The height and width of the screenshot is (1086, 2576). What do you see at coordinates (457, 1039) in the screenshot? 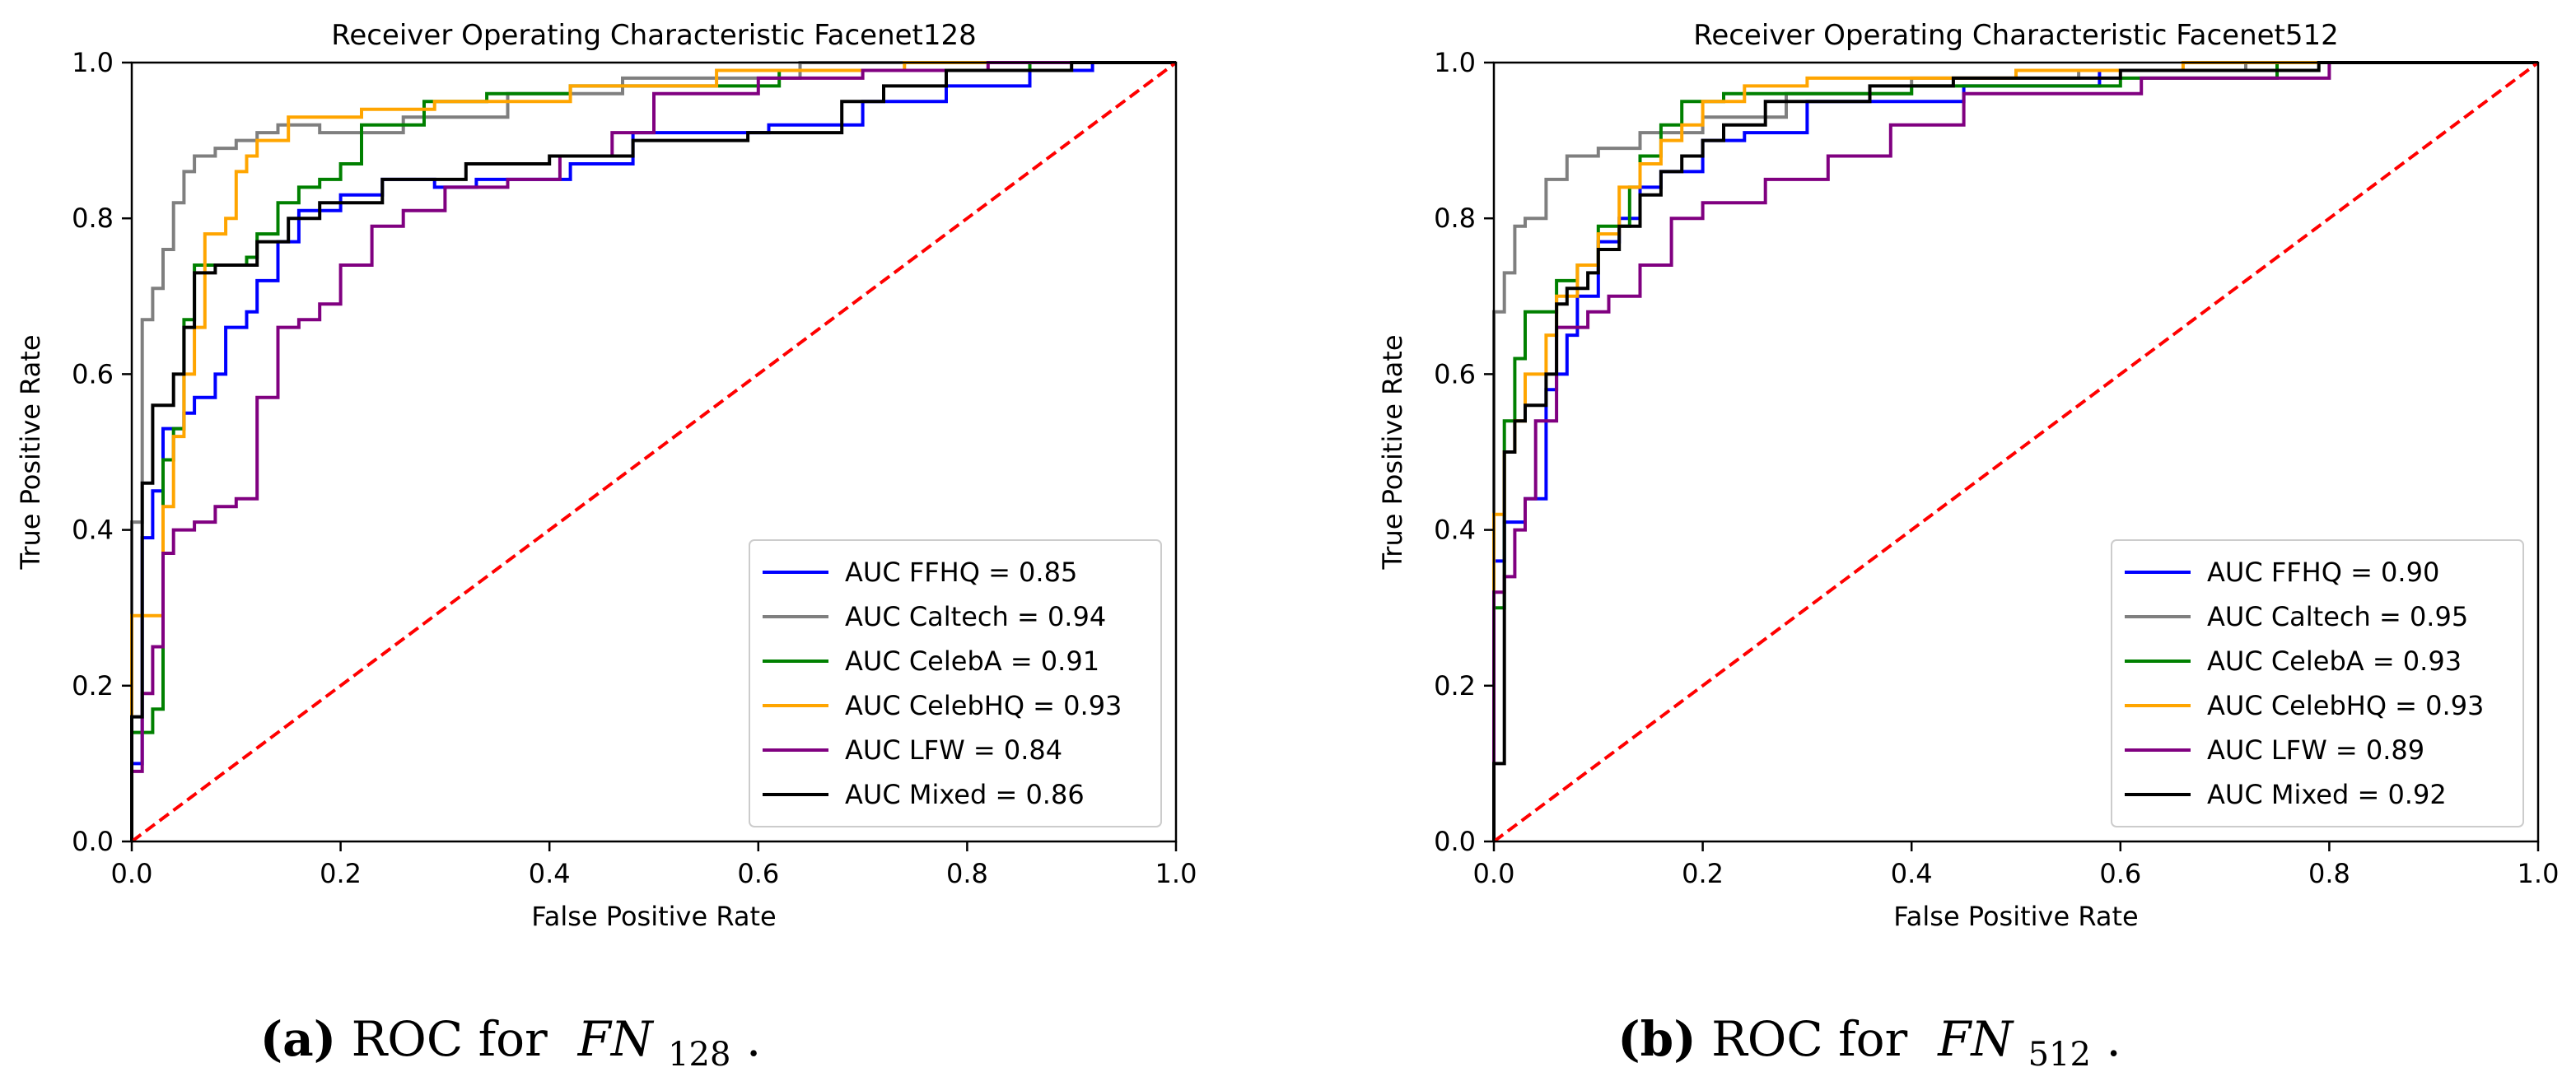
I see `caption-a-text: ROC for` at bounding box center [457, 1039].